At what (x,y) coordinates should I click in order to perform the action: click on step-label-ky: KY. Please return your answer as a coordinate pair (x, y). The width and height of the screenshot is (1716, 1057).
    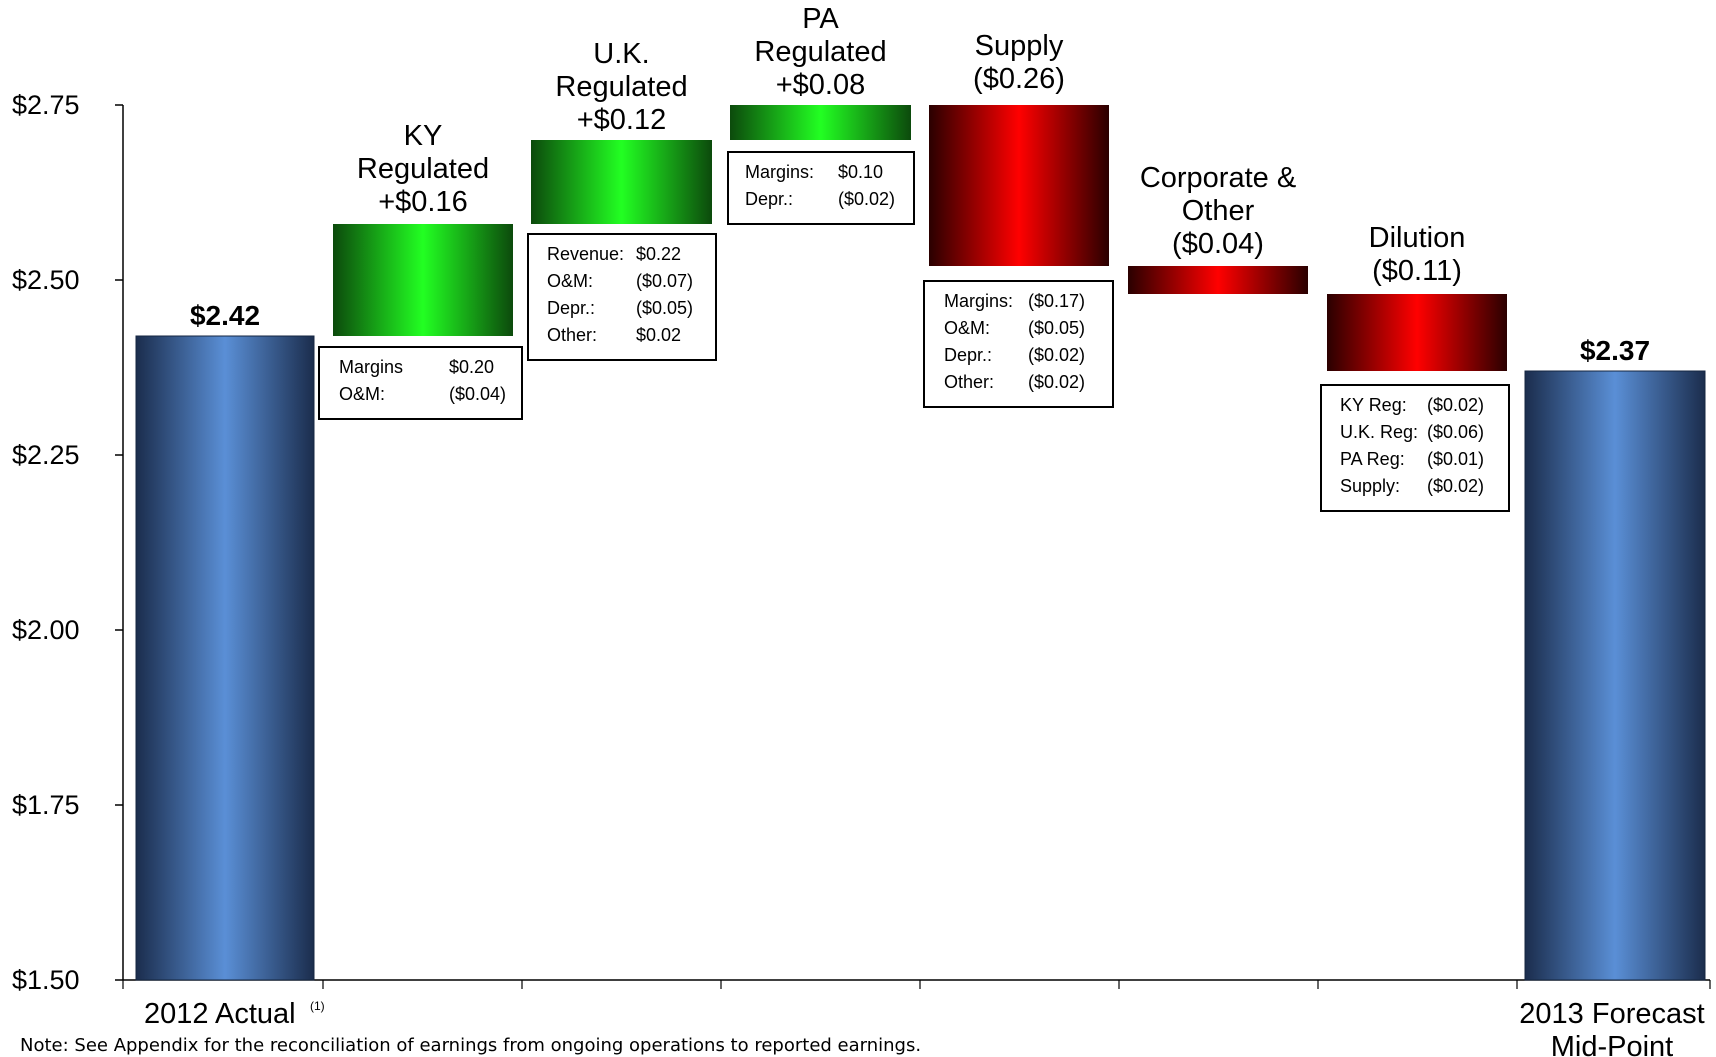
    Looking at the image, I should click on (423, 136).